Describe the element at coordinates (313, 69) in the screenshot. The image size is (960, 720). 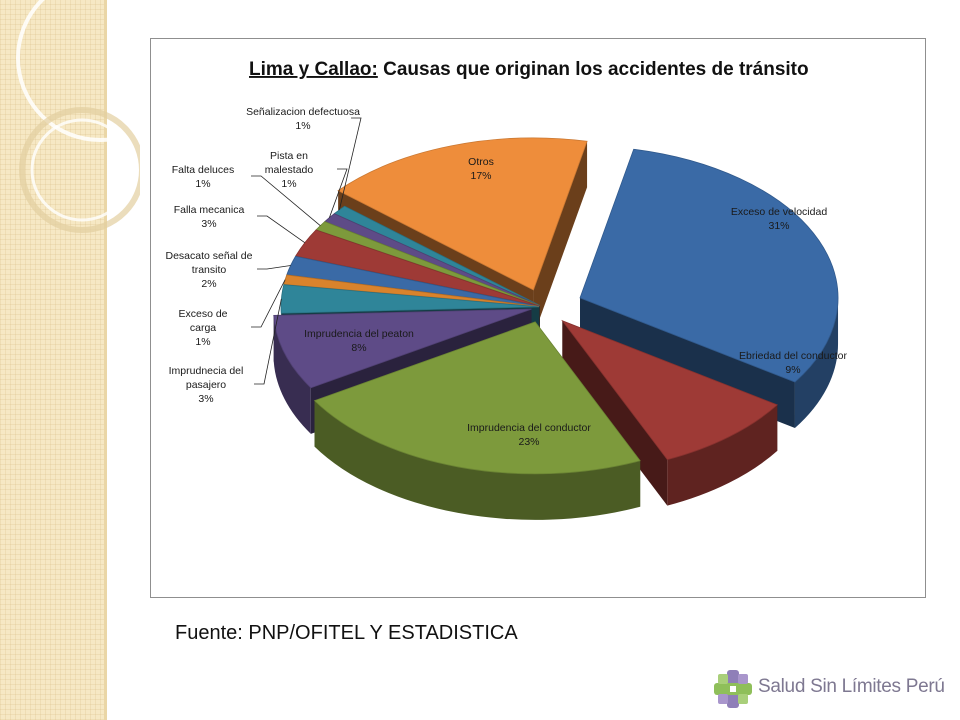
I see `chart-title-prefix: Lima y Callao:` at that location.